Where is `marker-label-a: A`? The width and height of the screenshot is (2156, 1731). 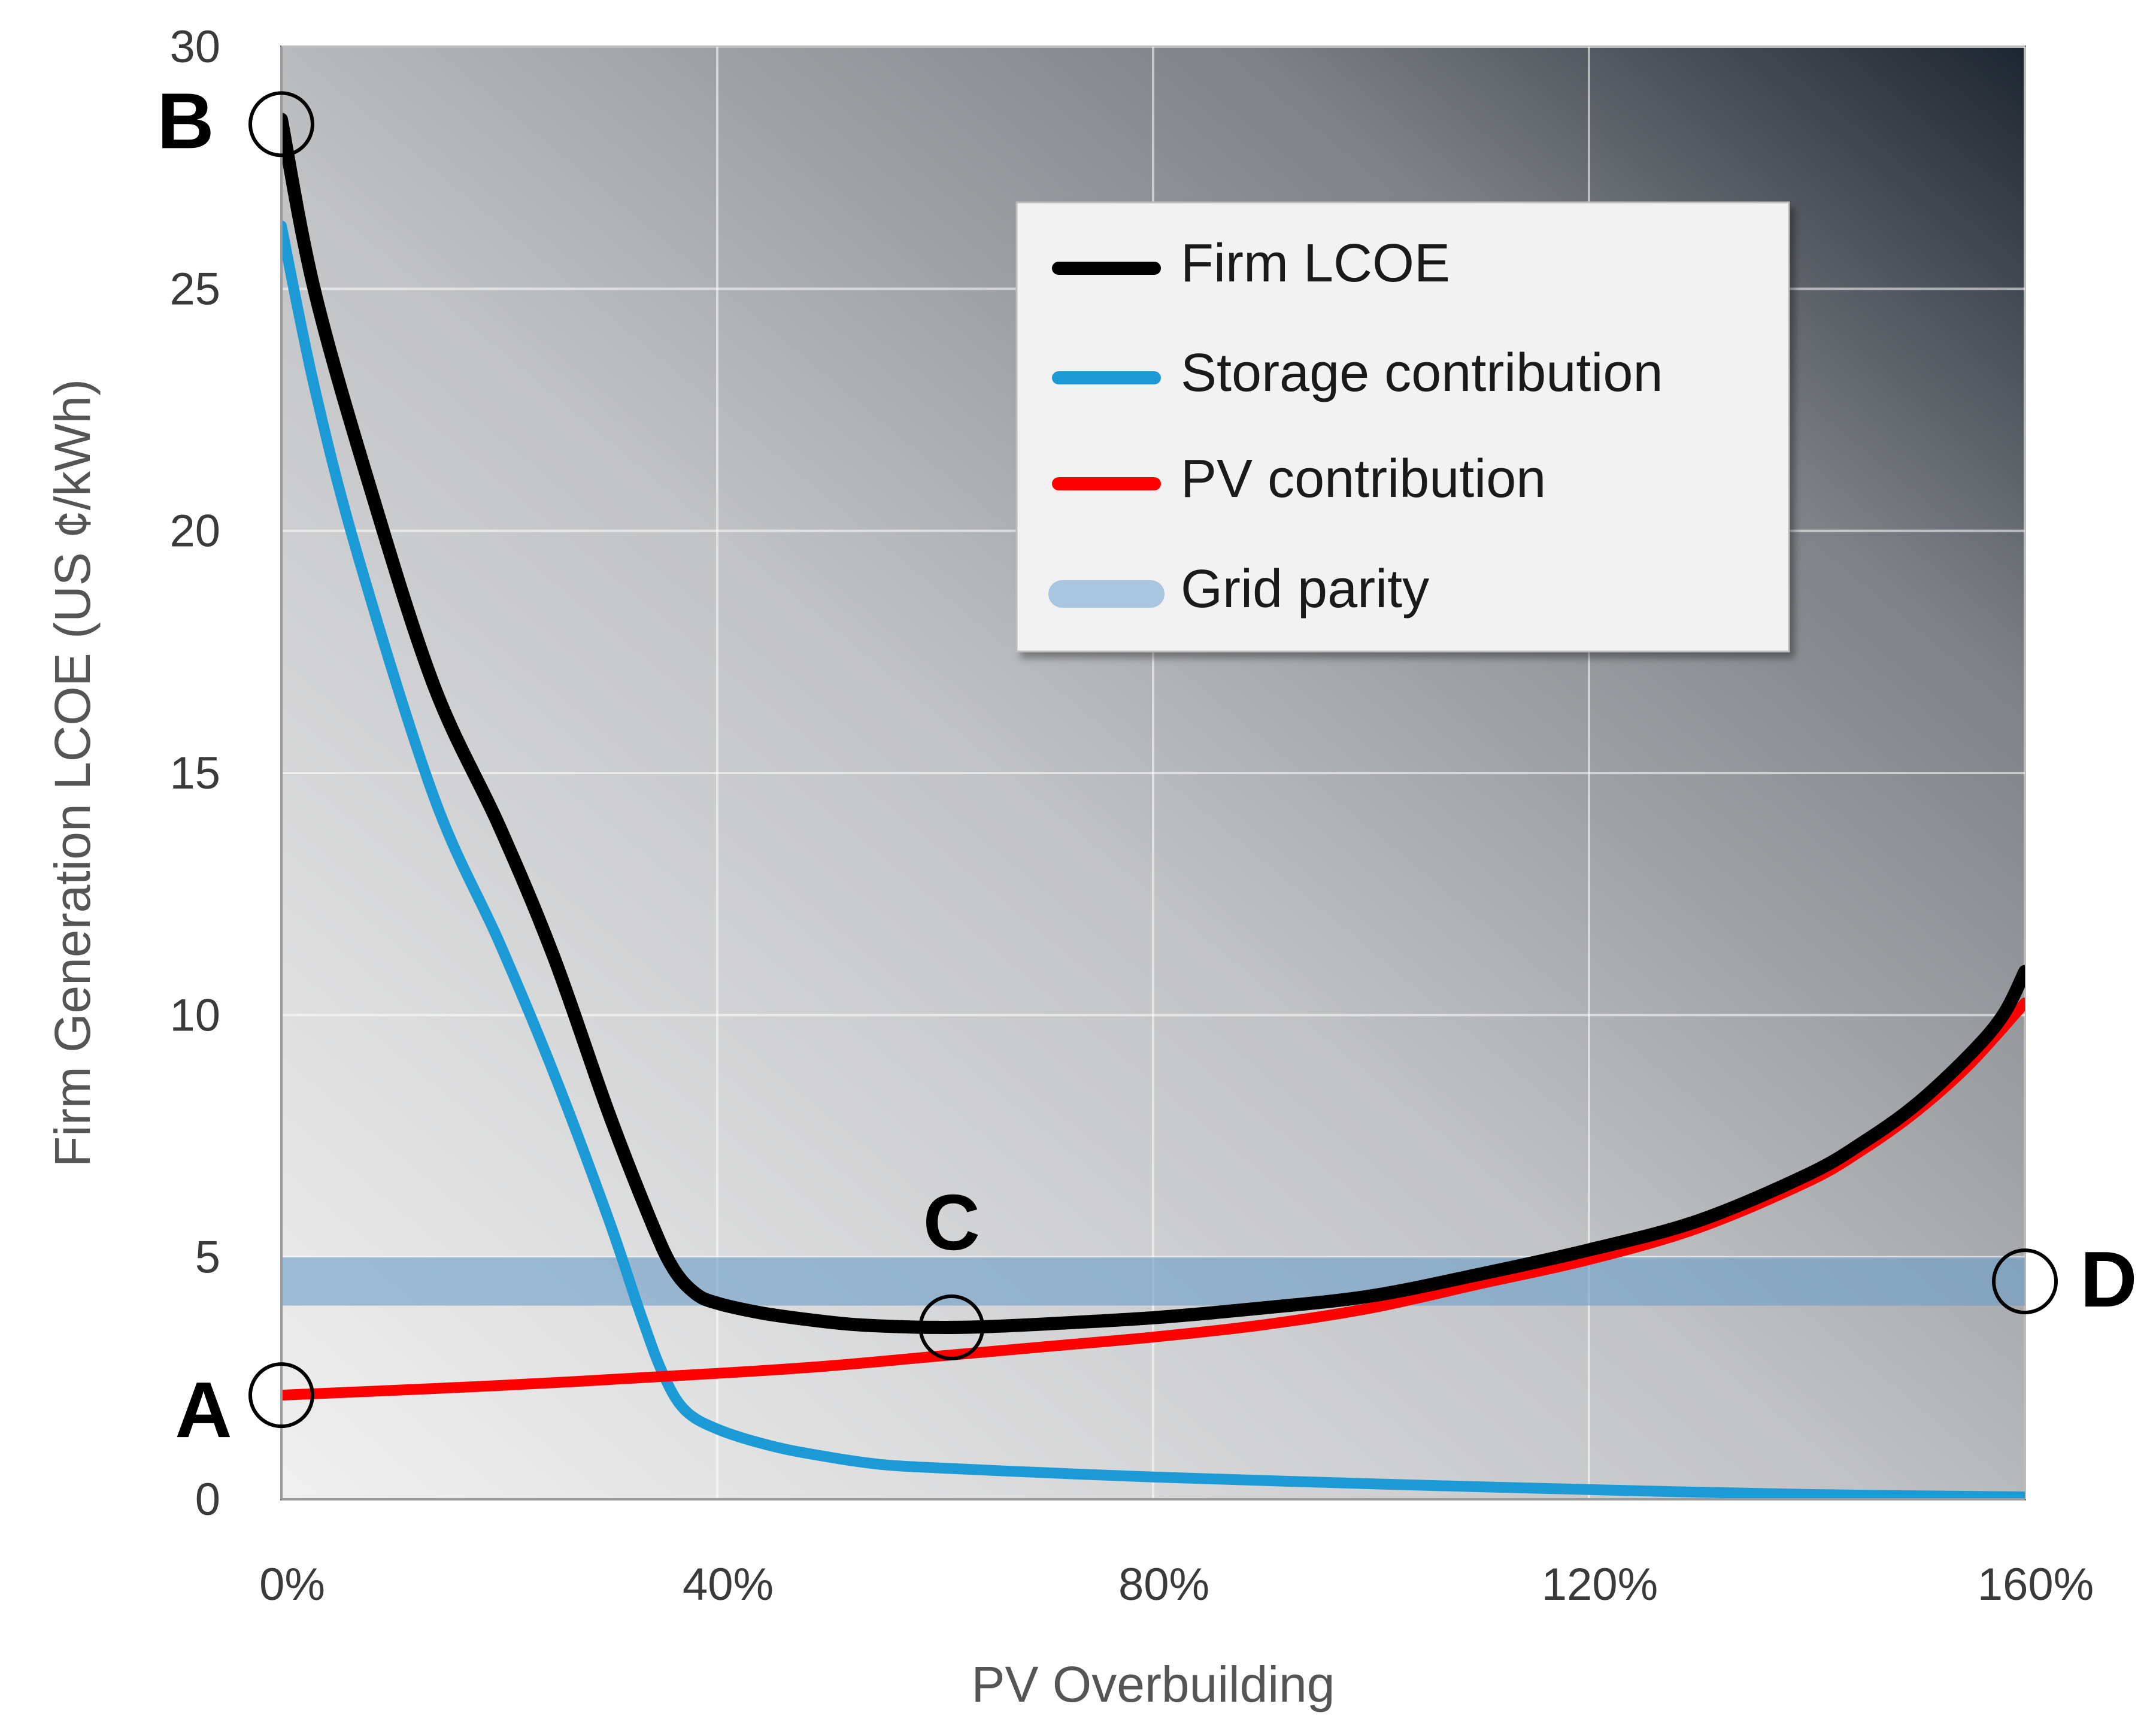 marker-label-a: A is located at coordinates (203, 1410).